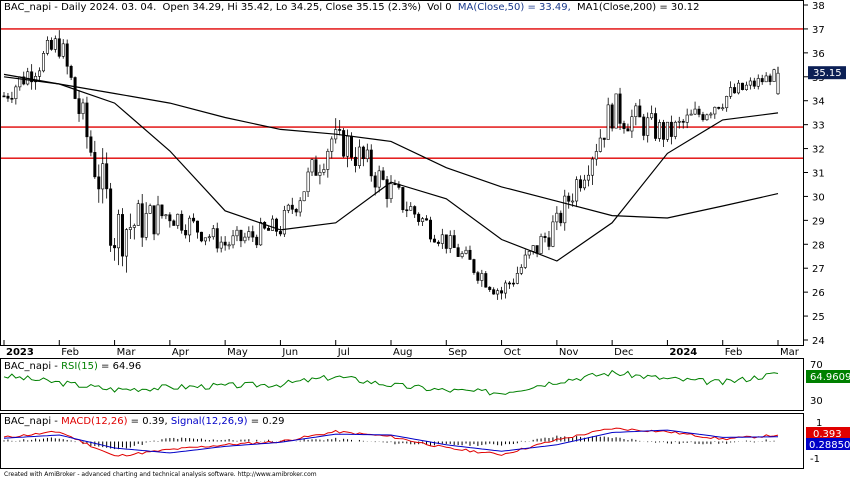 The width and height of the screenshot is (850, 479). Describe the element at coordinates (72, 366) in the screenshot. I see `rsi-panel-title: BAC_napi - RSI(15) = 64.96` at that location.